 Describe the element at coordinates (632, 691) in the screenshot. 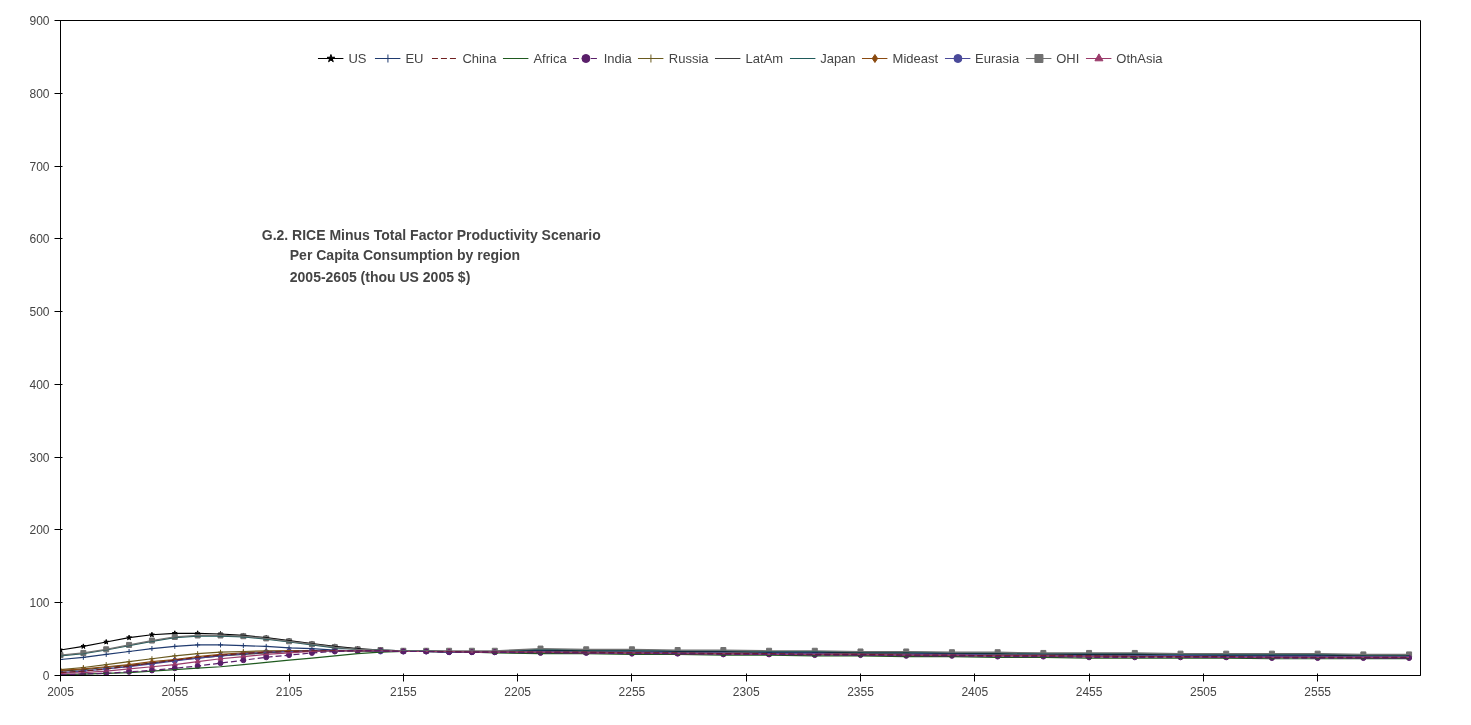

I see `x-tick-label: 2255` at that location.